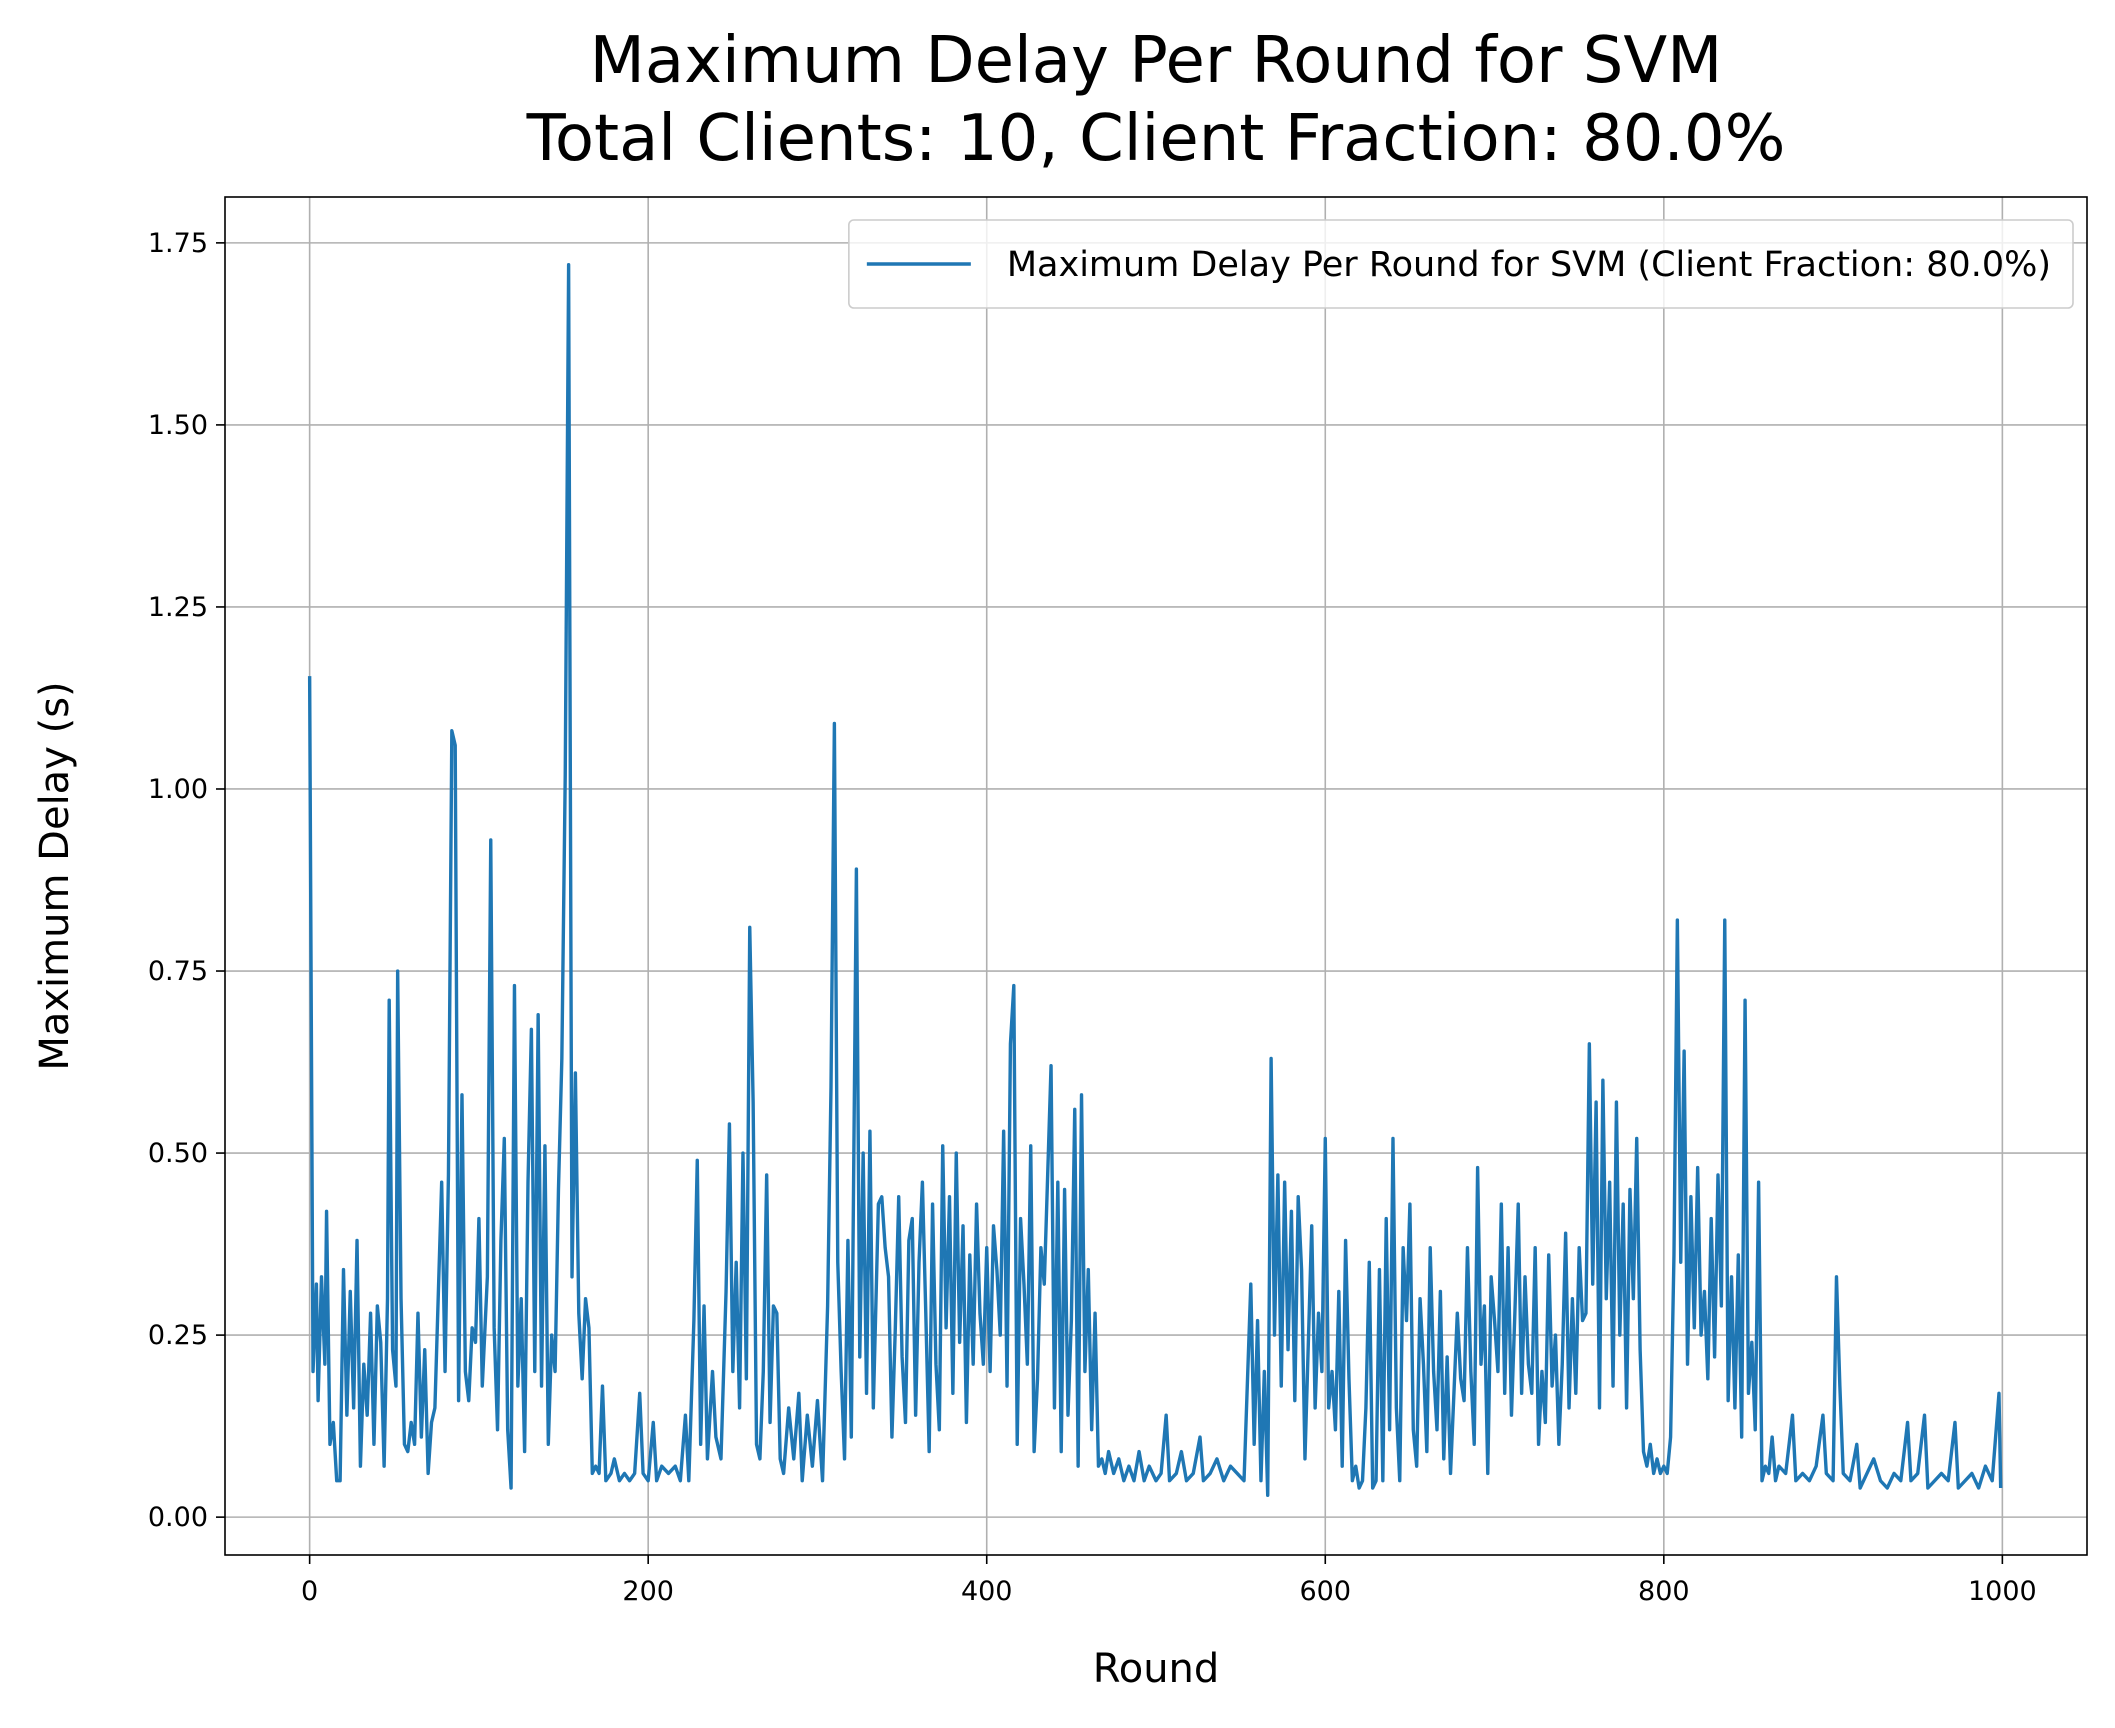  What do you see at coordinates (178, 1335) in the screenshot?
I see `y-tick-label: 0.25` at bounding box center [178, 1335].